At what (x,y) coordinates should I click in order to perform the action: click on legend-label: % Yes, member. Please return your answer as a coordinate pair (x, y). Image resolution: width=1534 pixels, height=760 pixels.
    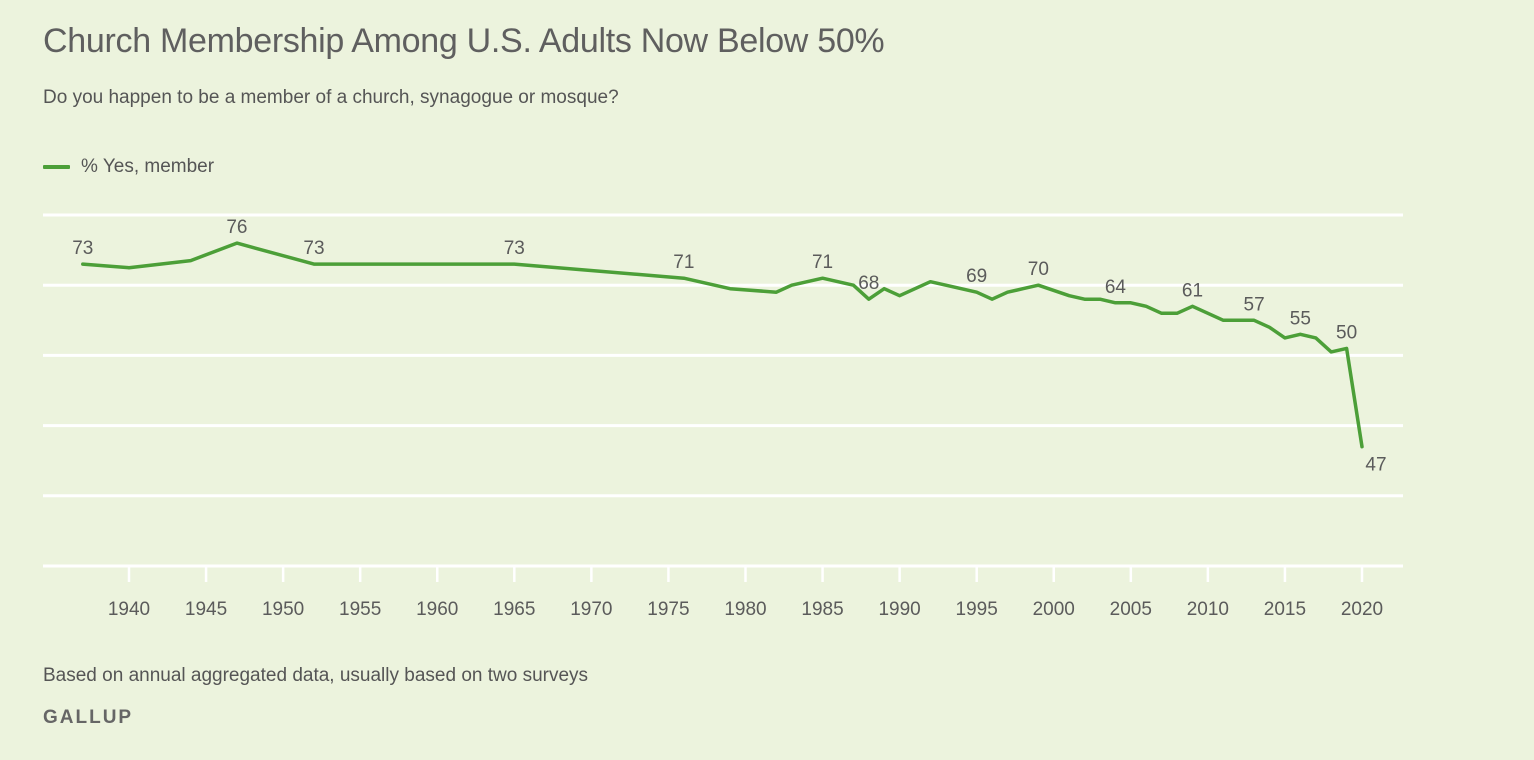
    Looking at the image, I should click on (148, 166).